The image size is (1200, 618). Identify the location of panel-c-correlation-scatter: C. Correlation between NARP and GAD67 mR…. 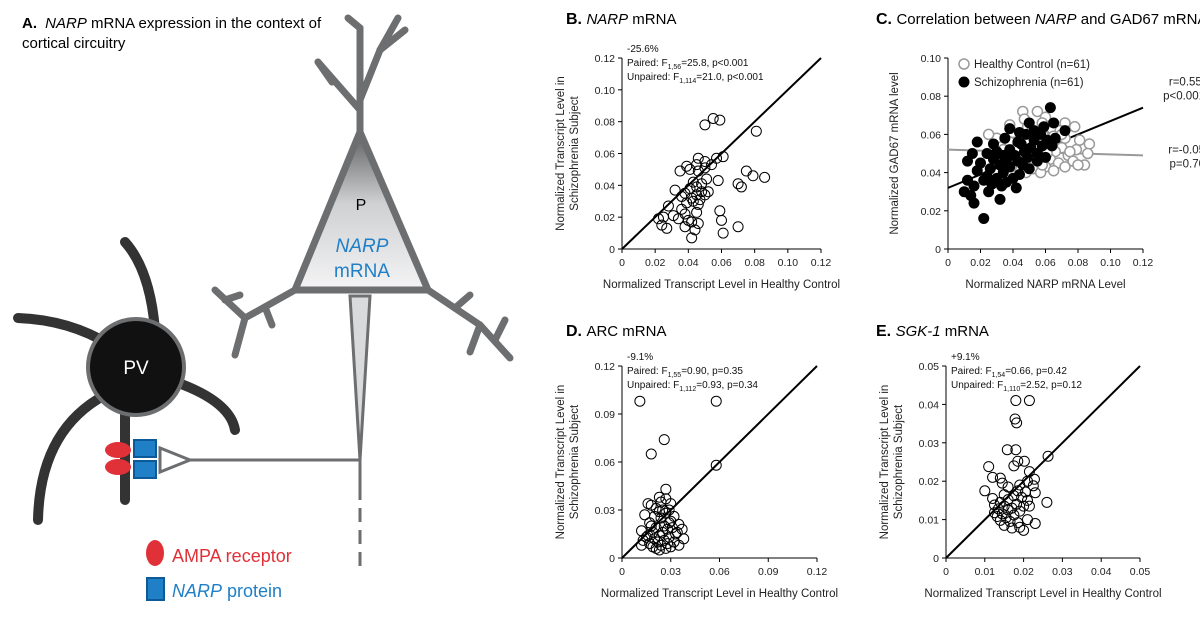
(1038, 151).